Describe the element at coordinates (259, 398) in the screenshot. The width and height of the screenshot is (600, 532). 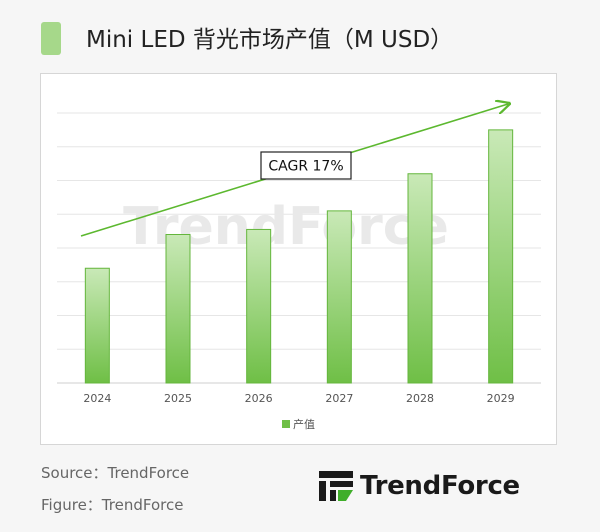
I see `x-tick-label-2026: 2026` at that location.